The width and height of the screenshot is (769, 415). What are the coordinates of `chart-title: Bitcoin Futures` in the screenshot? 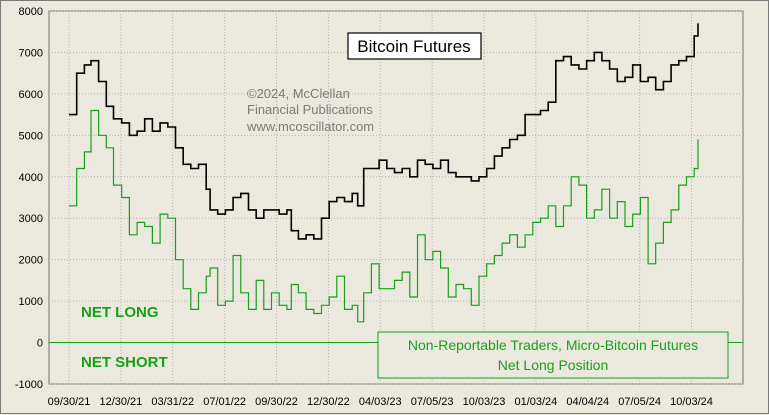 It's located at (413, 46).